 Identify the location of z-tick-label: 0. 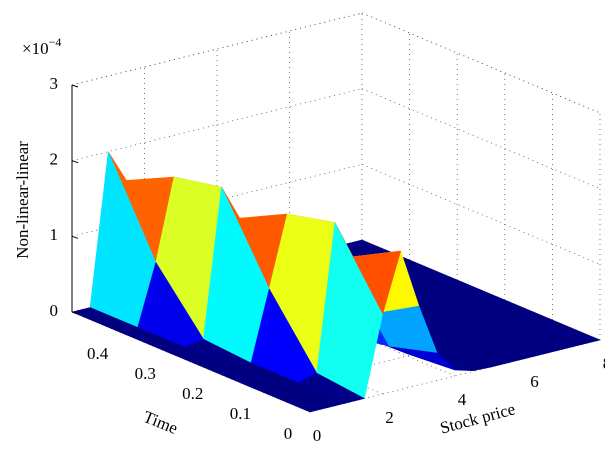
(54, 310).